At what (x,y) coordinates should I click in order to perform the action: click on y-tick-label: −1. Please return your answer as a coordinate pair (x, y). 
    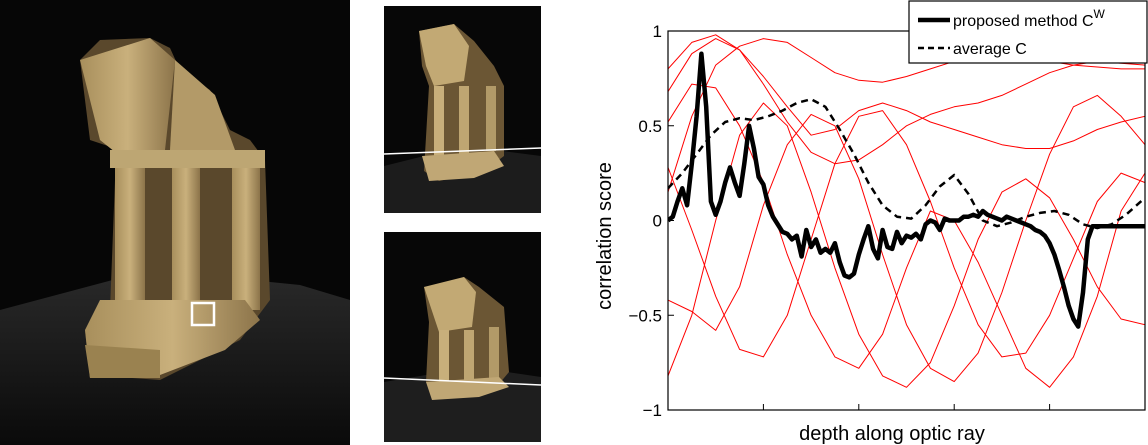
    Looking at the image, I should click on (652, 410).